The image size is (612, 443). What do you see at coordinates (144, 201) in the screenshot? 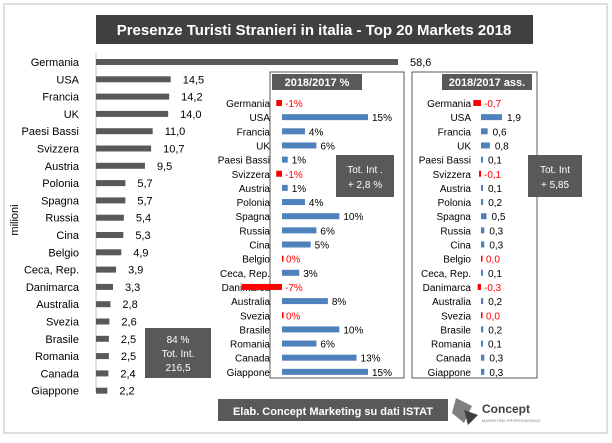
I see `main-value-spagna: 5,7` at bounding box center [144, 201].